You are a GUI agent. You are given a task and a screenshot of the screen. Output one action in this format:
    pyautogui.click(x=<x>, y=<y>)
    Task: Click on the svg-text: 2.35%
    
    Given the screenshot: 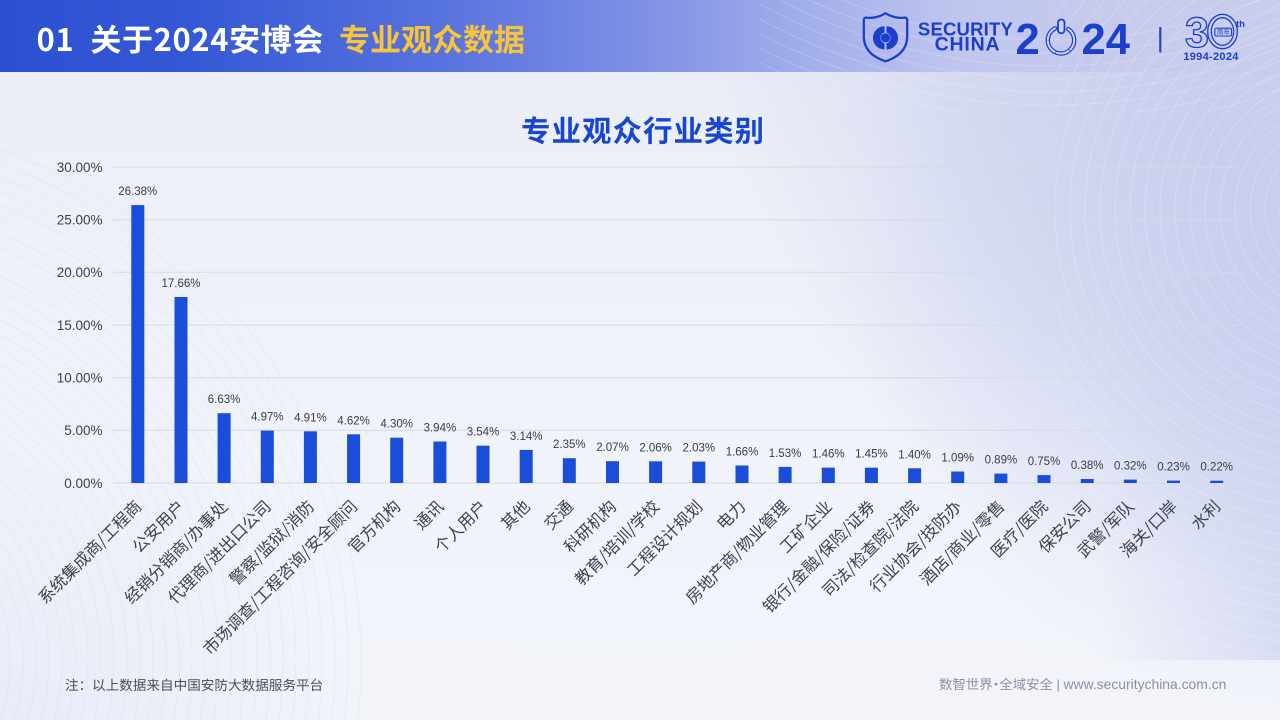 What is the action you would take?
    pyautogui.click(x=569, y=445)
    